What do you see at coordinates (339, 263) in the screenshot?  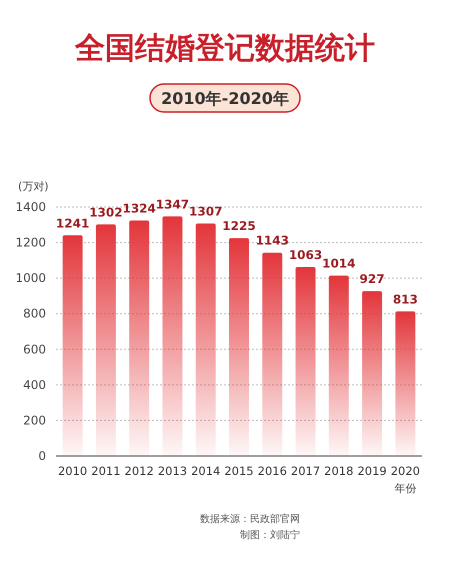 I see `data-label: 1014` at bounding box center [339, 263].